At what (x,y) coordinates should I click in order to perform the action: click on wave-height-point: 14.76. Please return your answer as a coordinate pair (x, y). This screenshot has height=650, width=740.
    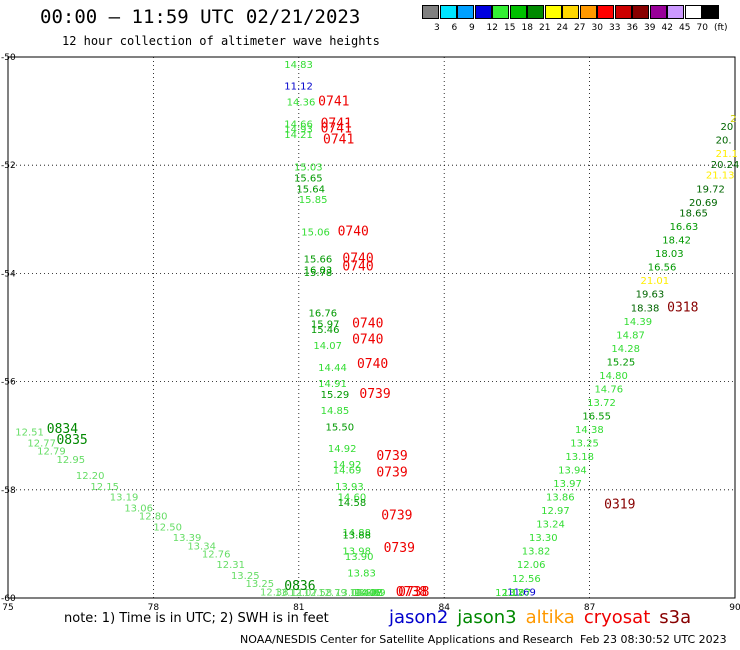
    Looking at the image, I should click on (608, 389).